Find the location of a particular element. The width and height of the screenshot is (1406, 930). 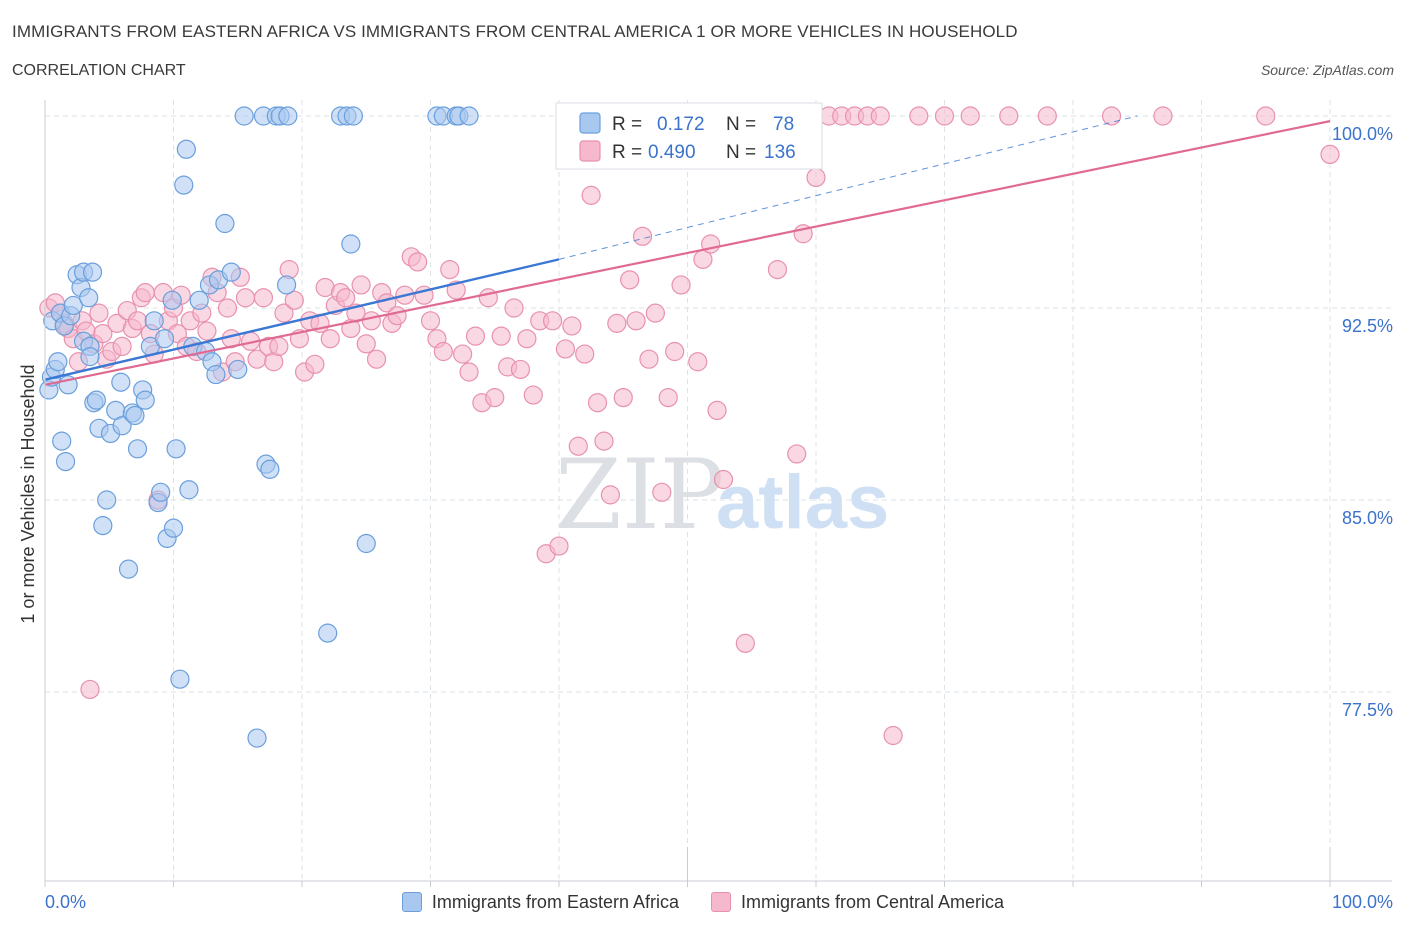

source-credit: Source: ZipAtlas.com is located at coordinates (1327, 70).